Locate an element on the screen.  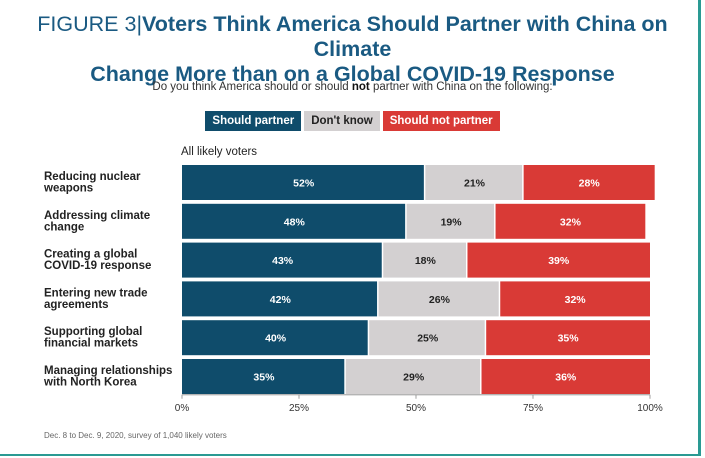
x-tick-label: 75% is located at coordinates (533, 408).